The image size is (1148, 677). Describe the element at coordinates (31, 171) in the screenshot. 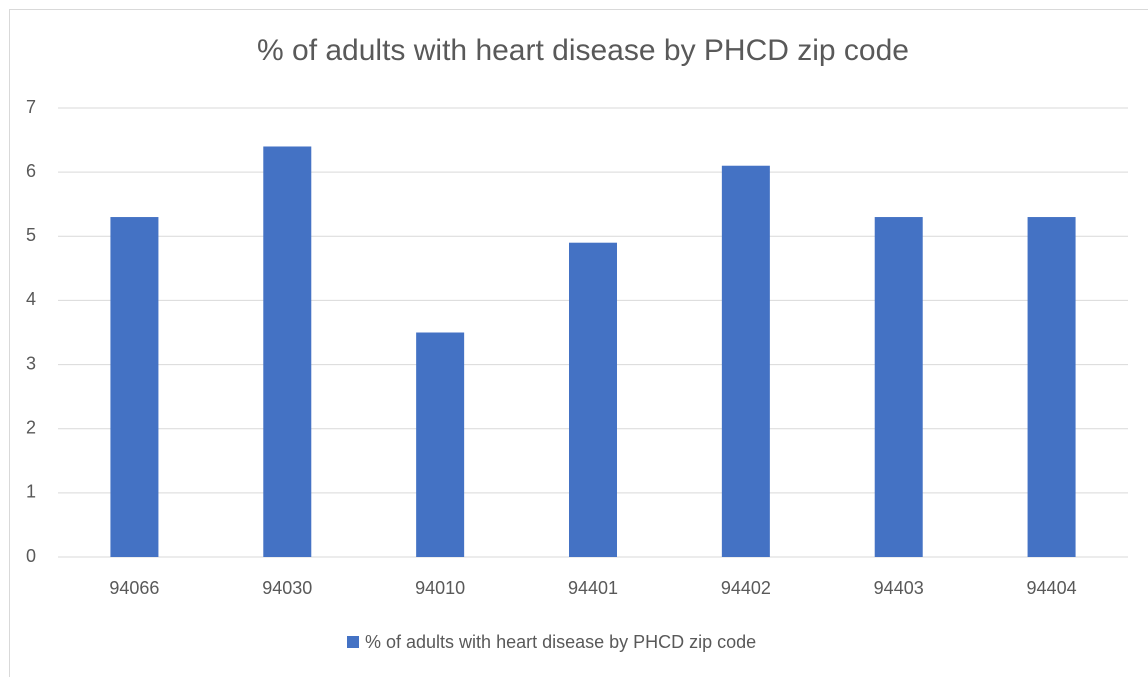

I see `y-tick-label: 6` at that location.